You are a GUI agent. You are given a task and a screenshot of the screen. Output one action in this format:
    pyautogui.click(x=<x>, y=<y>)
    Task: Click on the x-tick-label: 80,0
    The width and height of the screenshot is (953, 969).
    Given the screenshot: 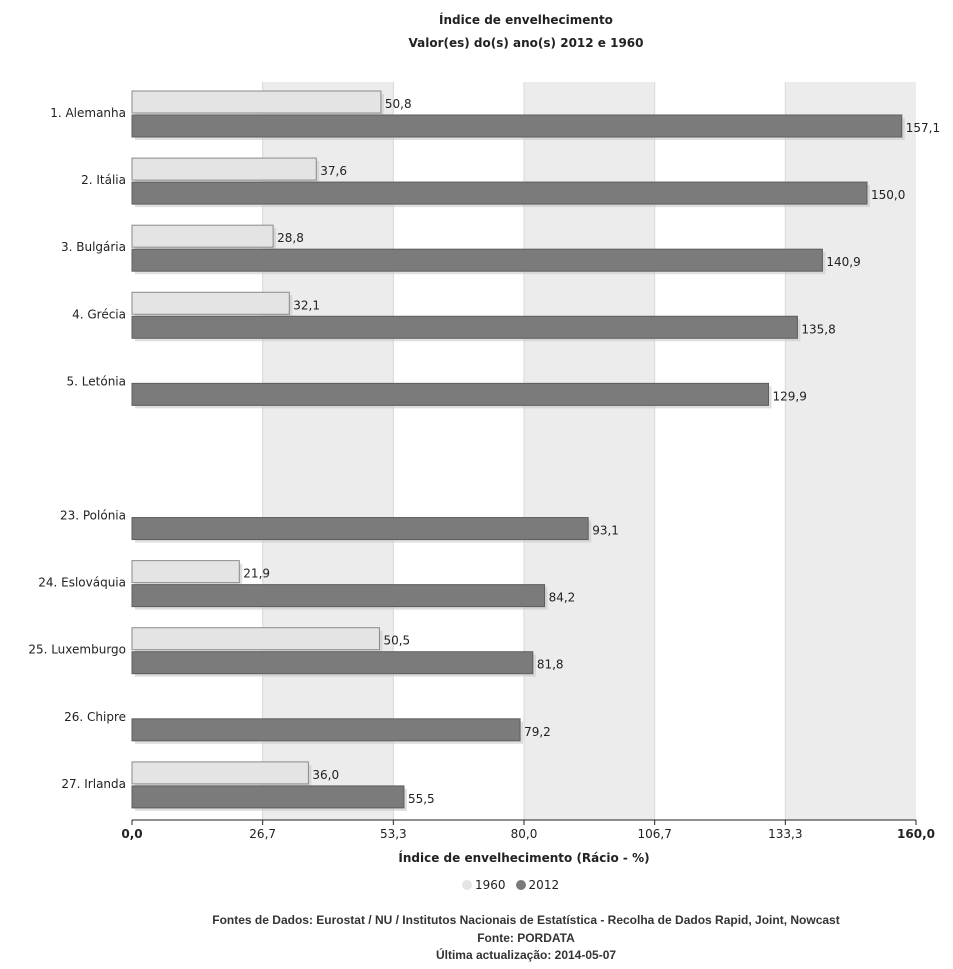 What is the action you would take?
    pyautogui.click(x=524, y=834)
    